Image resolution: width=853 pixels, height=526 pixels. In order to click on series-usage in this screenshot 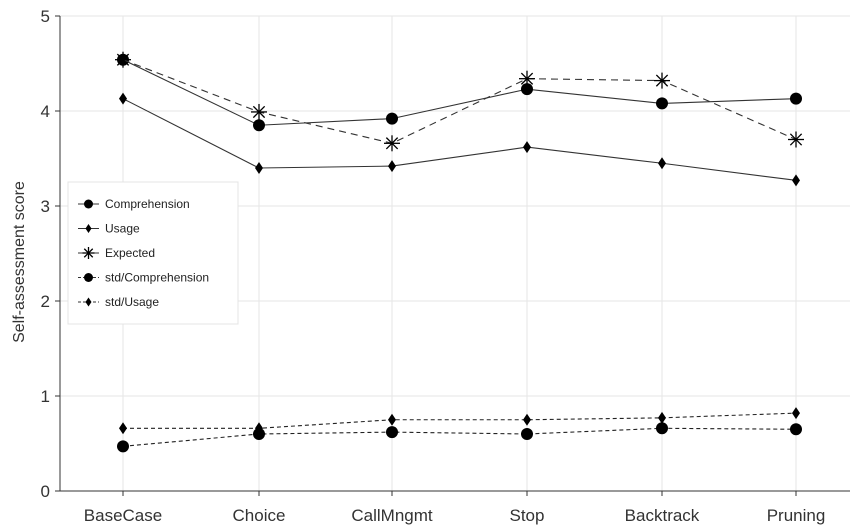, I will do `click(459, 139)`.